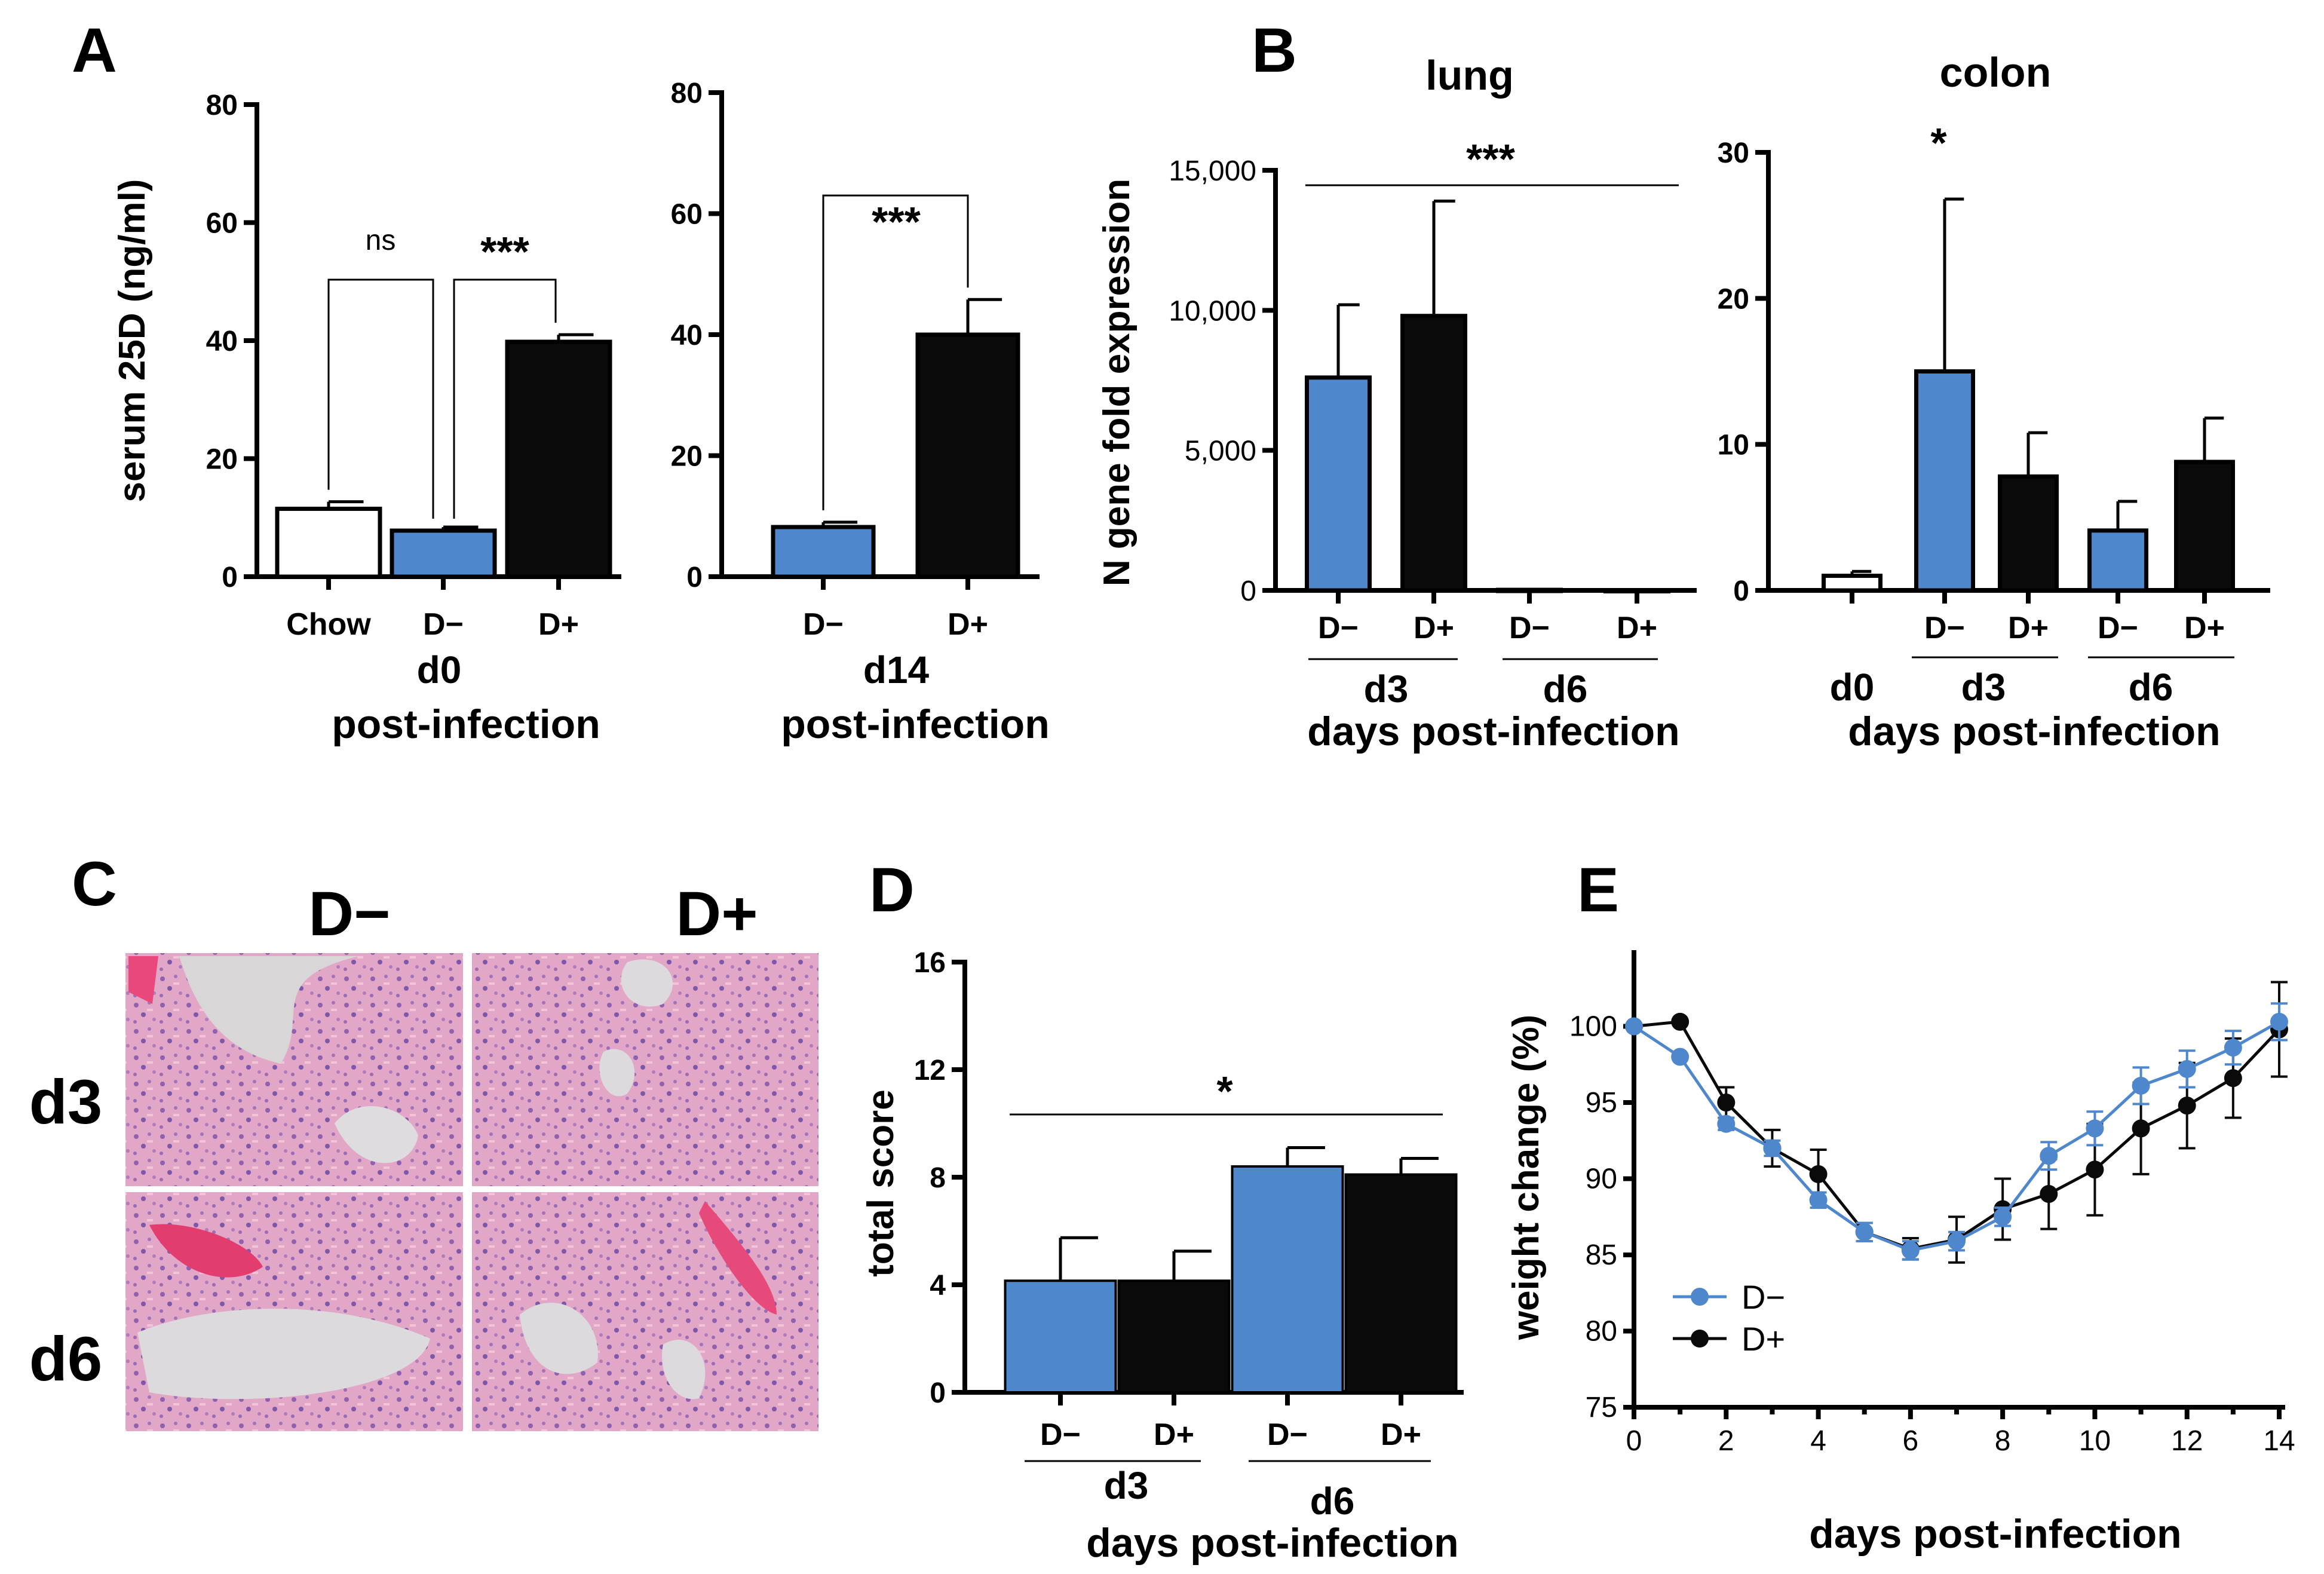 Image resolution: width=2324 pixels, height=1574 pixels. What do you see at coordinates (132, 341) in the screenshot?
I see `y-axis-title: serum 25D (ng/ml)` at bounding box center [132, 341].